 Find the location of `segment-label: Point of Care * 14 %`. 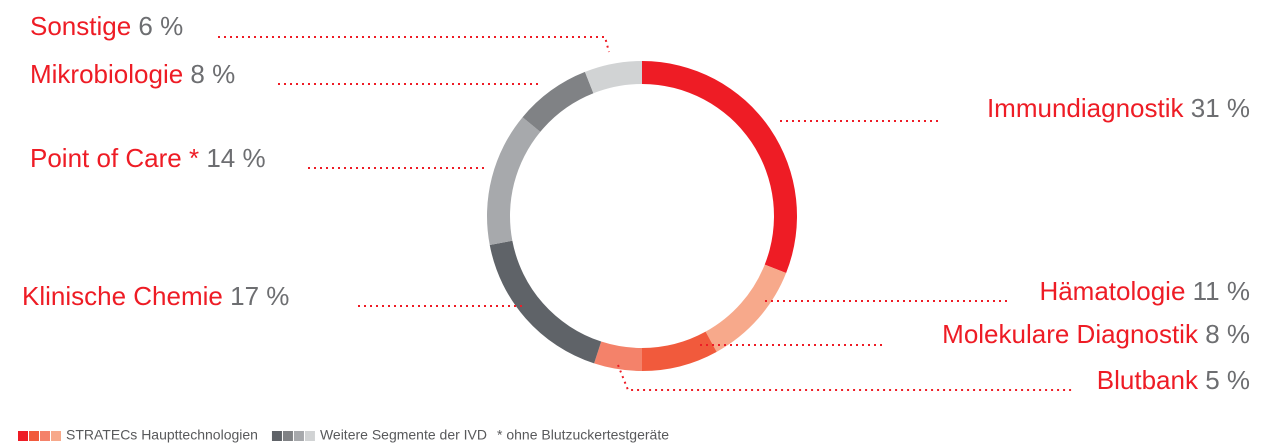

segment-label: Point of Care * 14 % is located at coordinates (148, 158).